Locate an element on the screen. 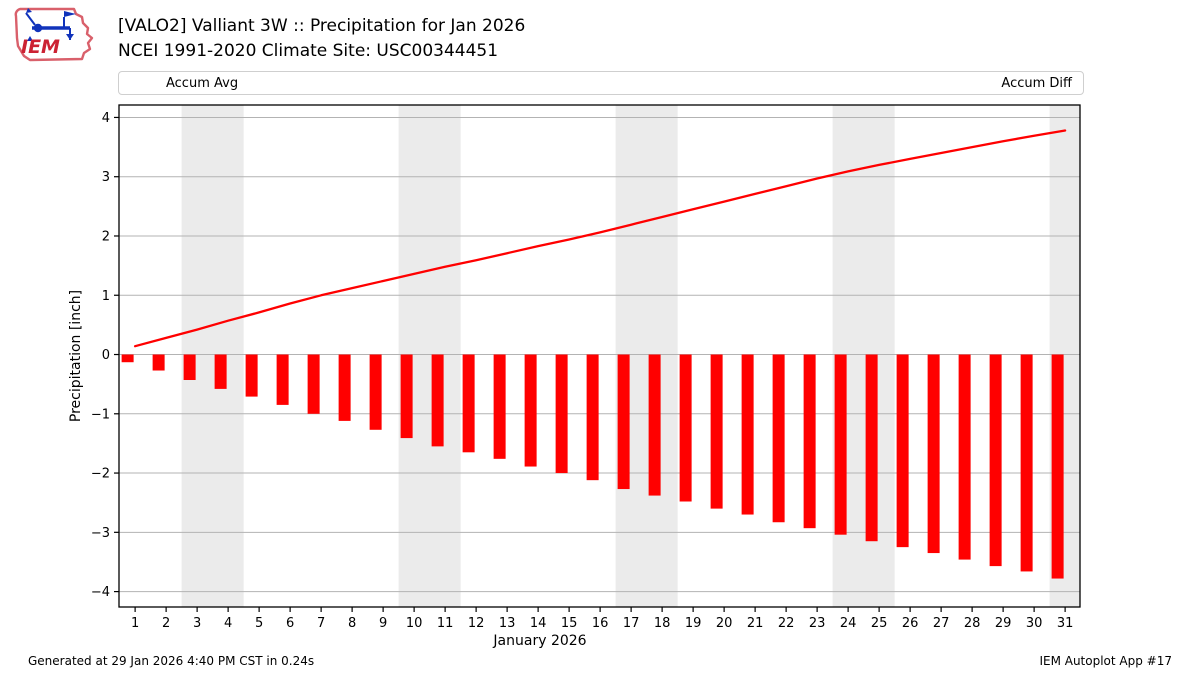  x-tick-label: 13 is located at coordinates (507, 623).